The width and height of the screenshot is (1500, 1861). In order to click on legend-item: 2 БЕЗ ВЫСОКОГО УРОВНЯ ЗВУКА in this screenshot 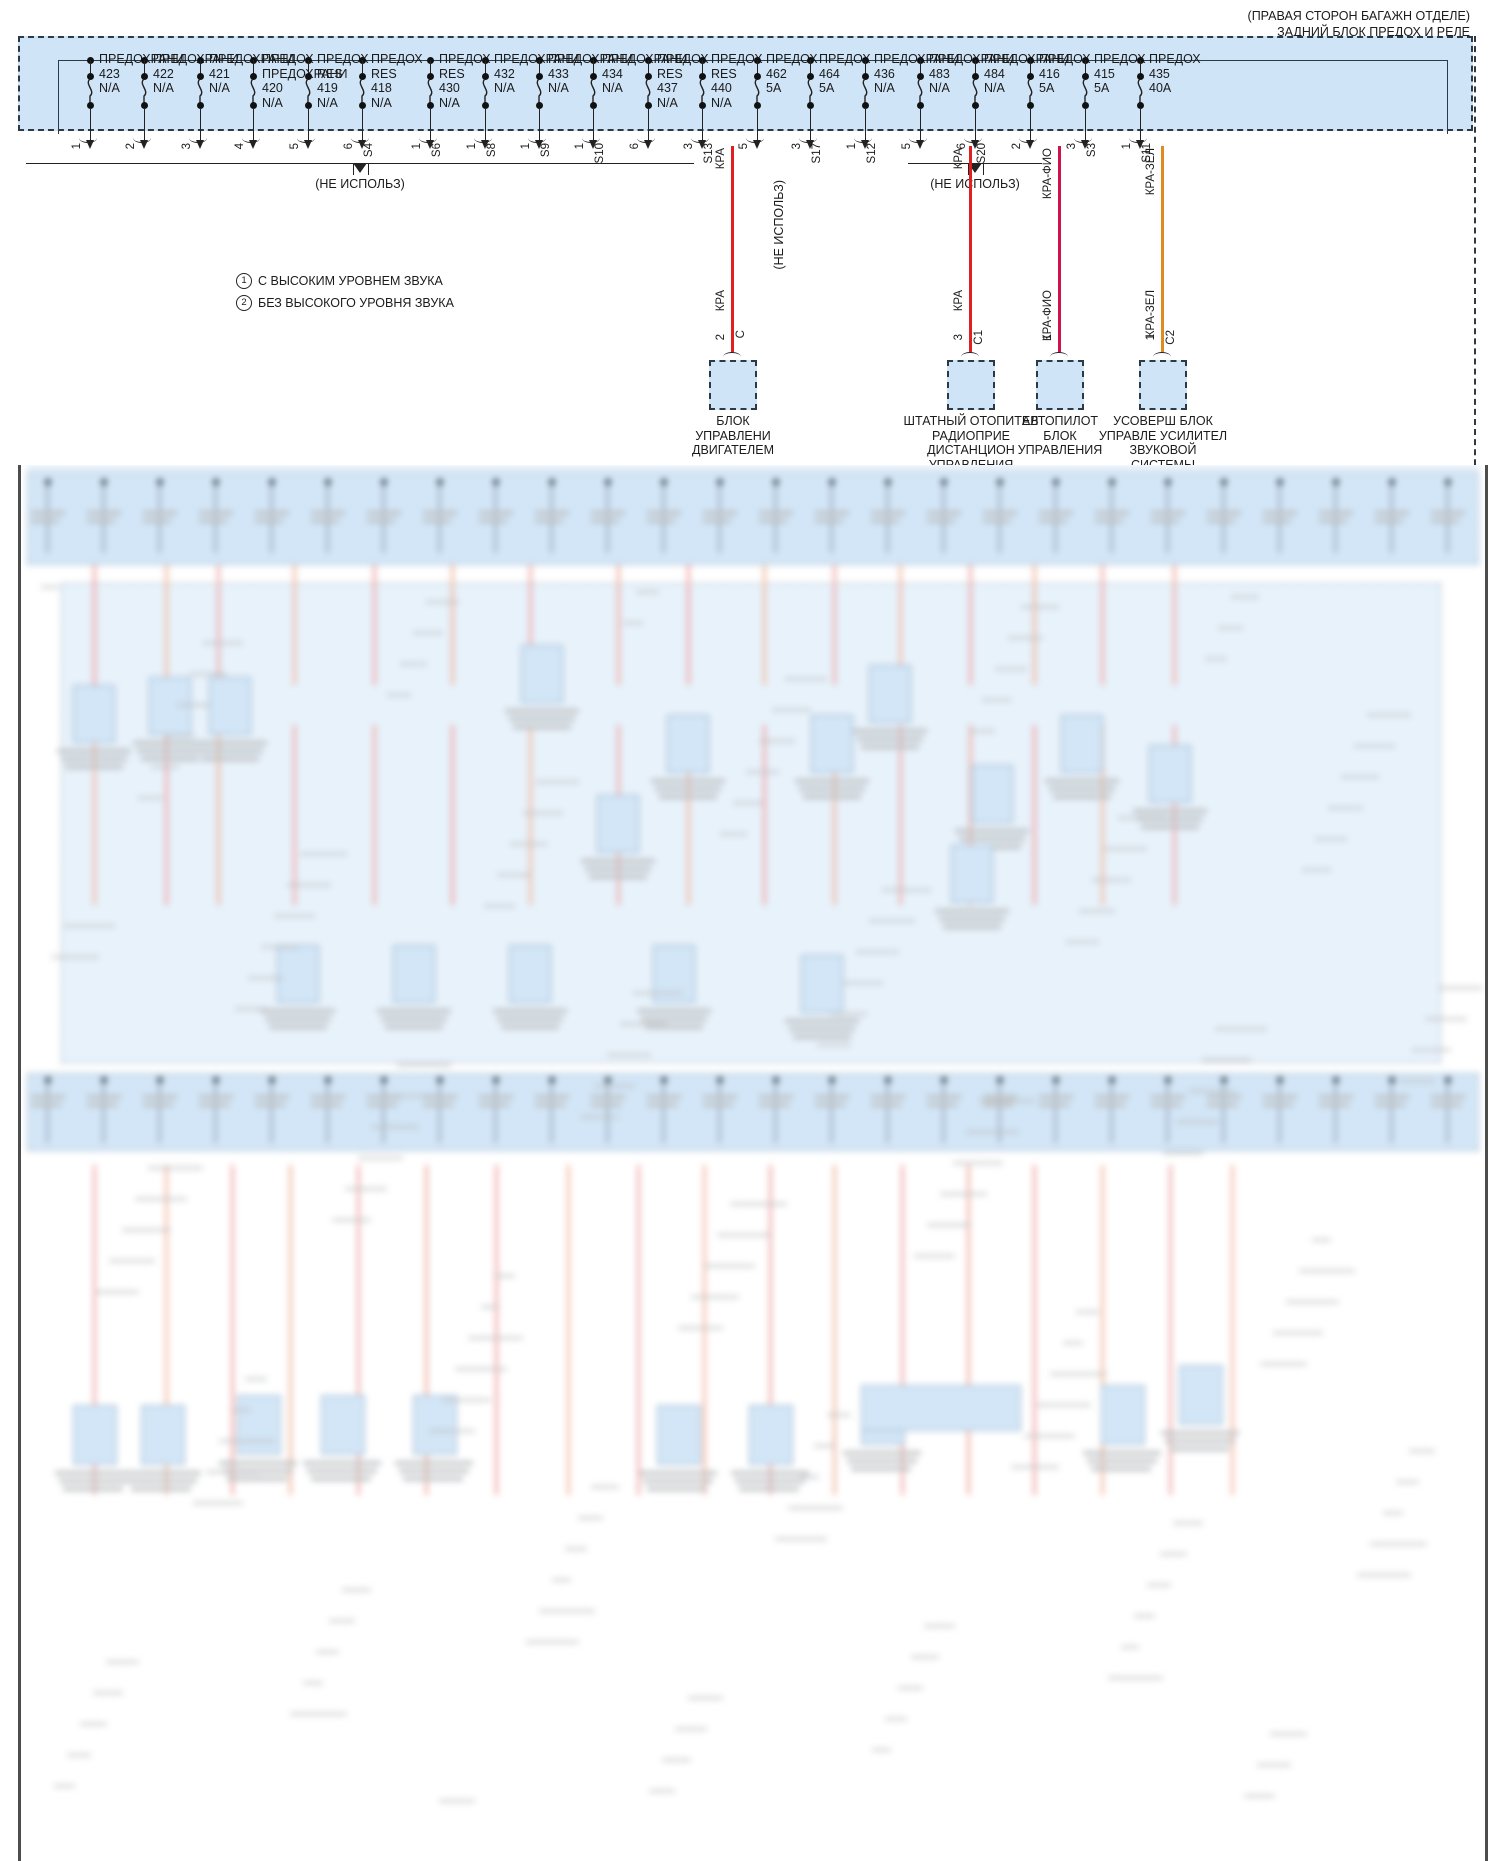, I will do `click(345, 303)`.